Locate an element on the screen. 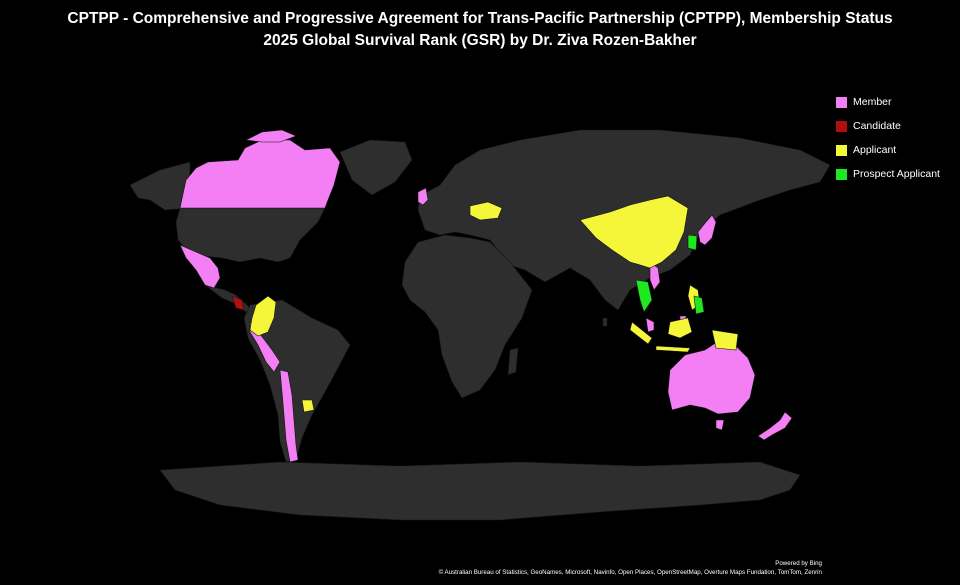  tasmania is located at coordinates (720, 425).